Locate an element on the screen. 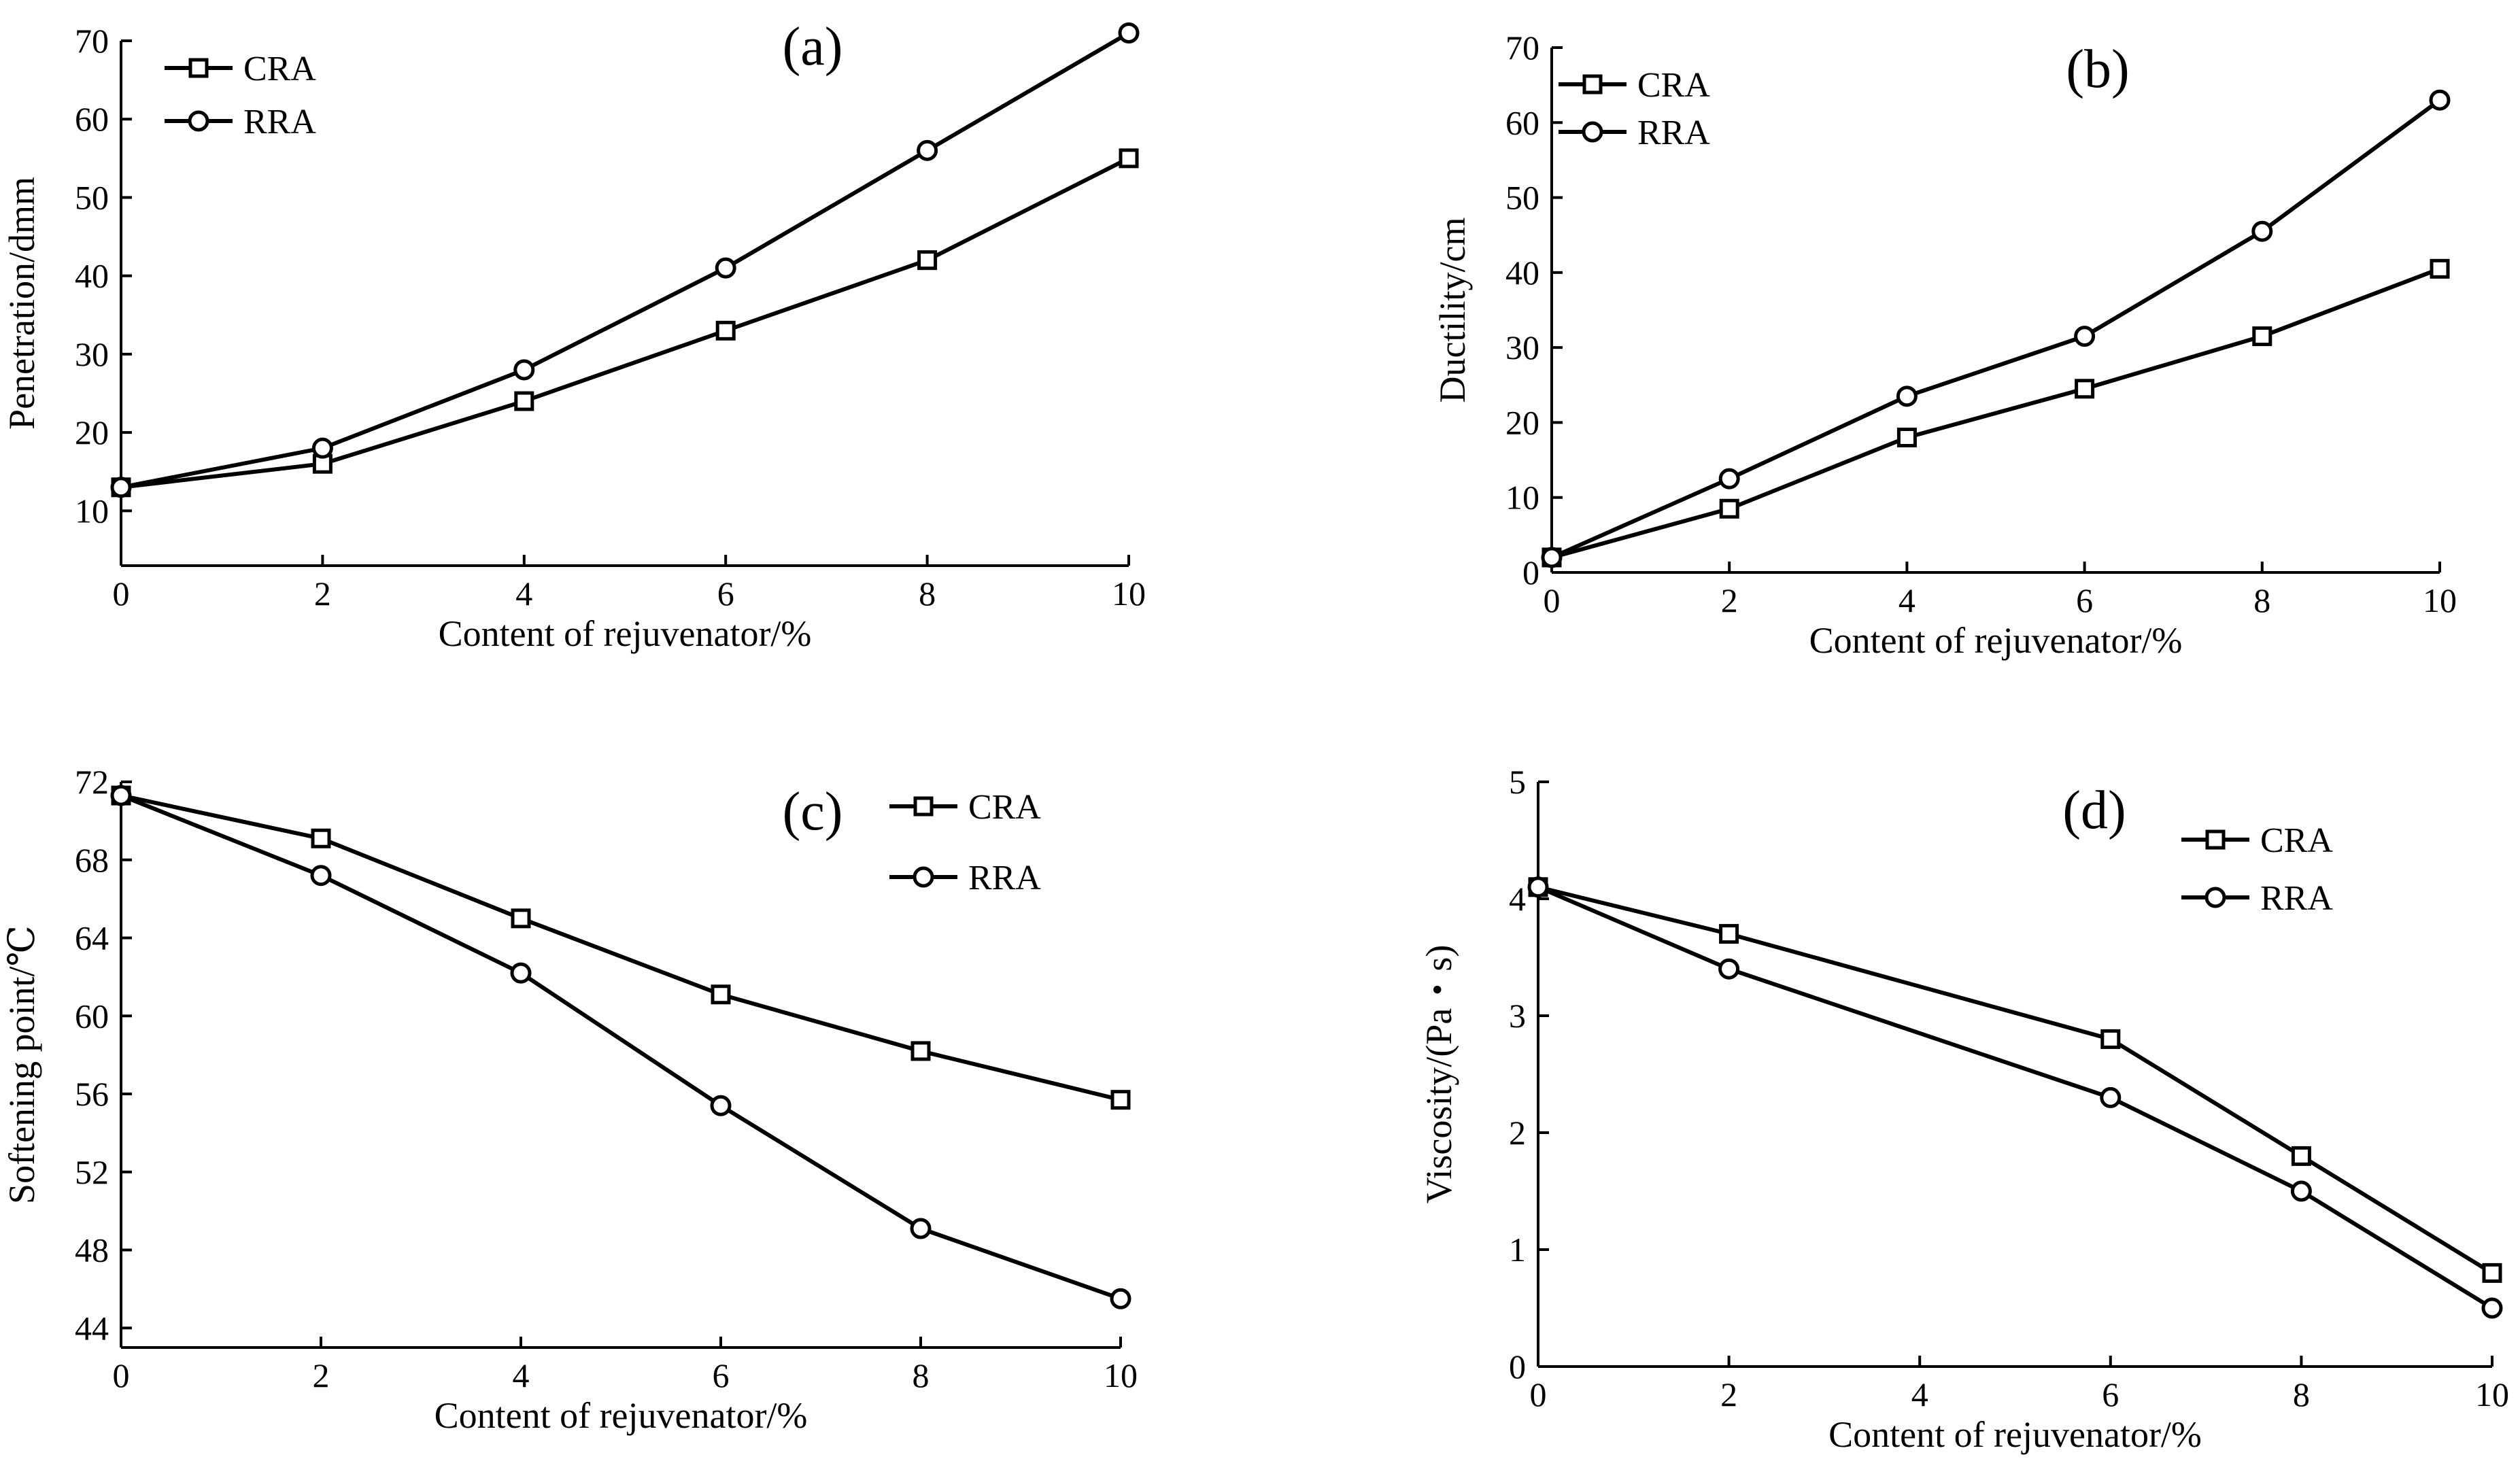 This screenshot has width=2520, height=1476. y-tick-label: 2 is located at coordinates (1517, 1133).